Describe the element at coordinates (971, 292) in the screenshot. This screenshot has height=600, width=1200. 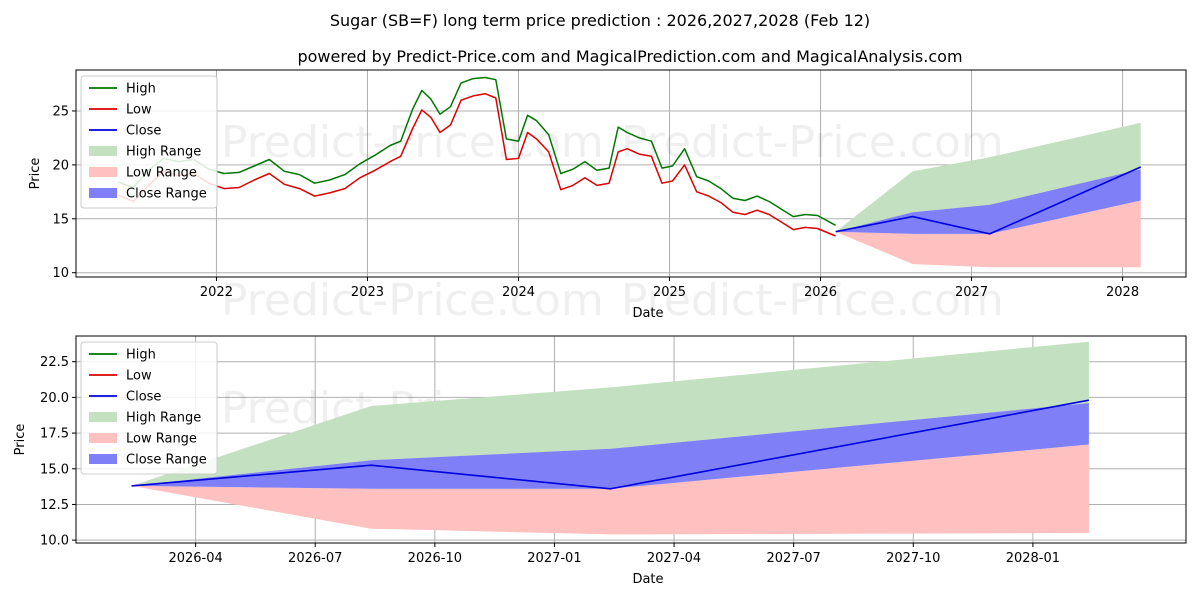
I see `x-tick-label: 2027` at that location.